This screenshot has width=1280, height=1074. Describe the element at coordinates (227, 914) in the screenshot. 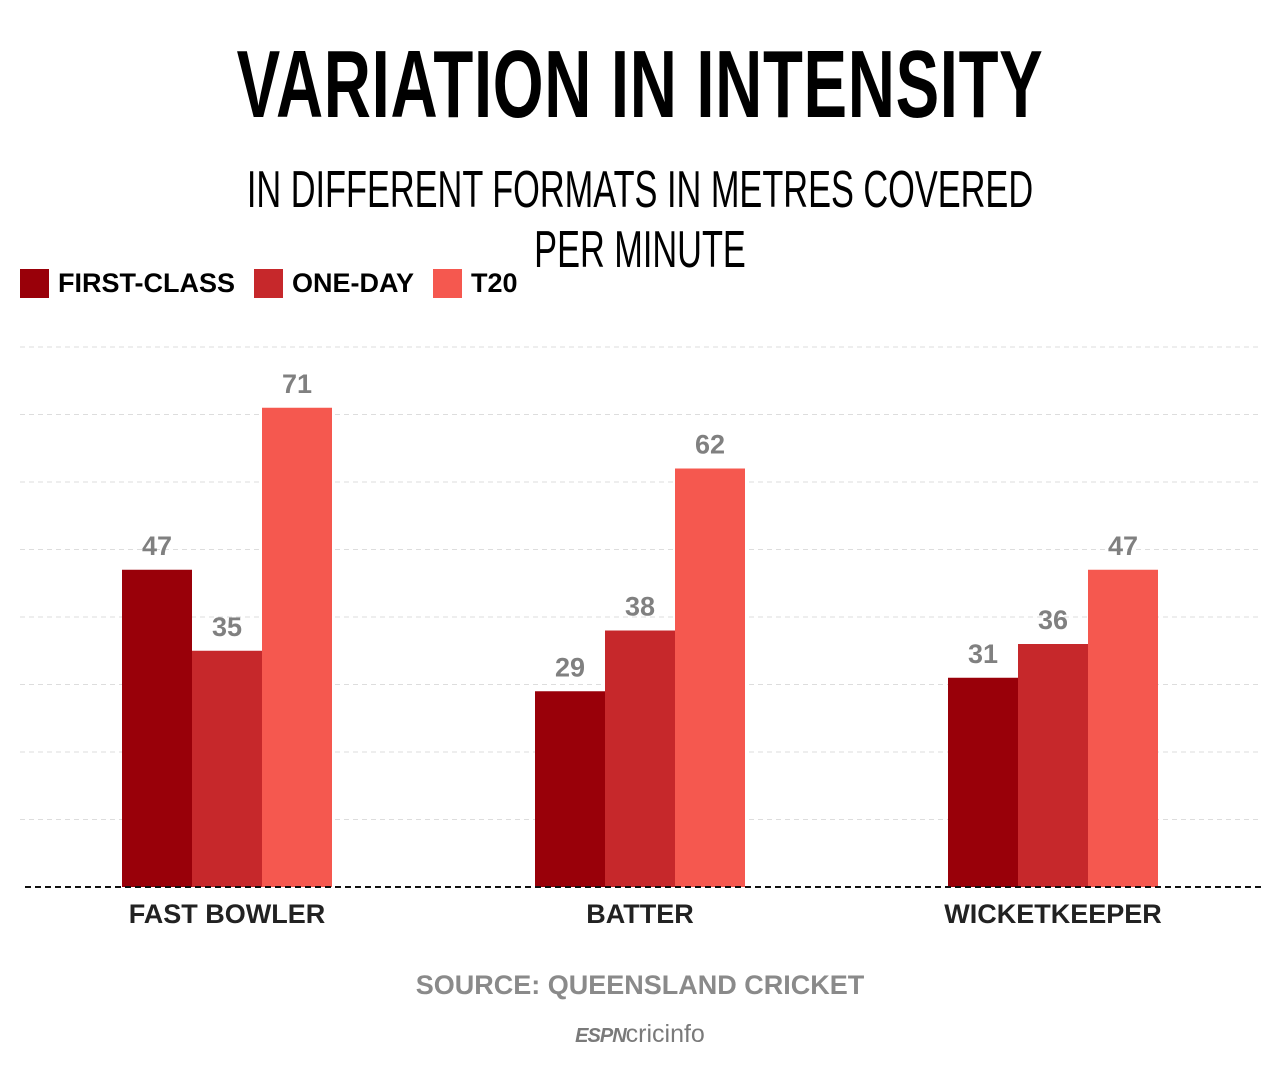

I see `category-label: FAST BOWLER` at that location.